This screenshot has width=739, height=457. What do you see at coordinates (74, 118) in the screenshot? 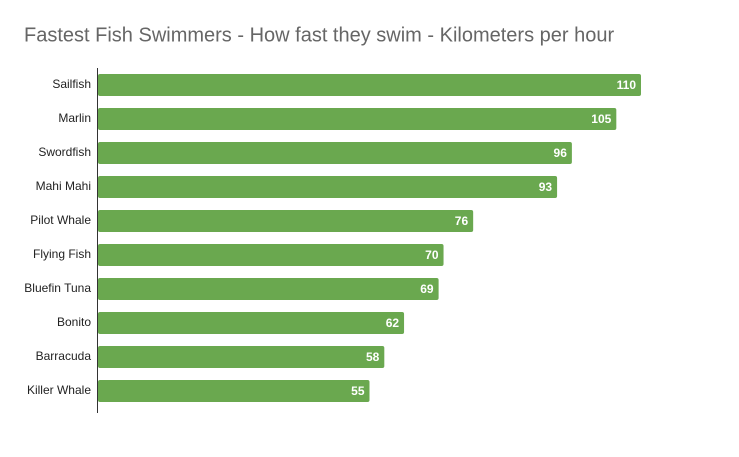
I see `y-tick-label: Marlin` at bounding box center [74, 118].